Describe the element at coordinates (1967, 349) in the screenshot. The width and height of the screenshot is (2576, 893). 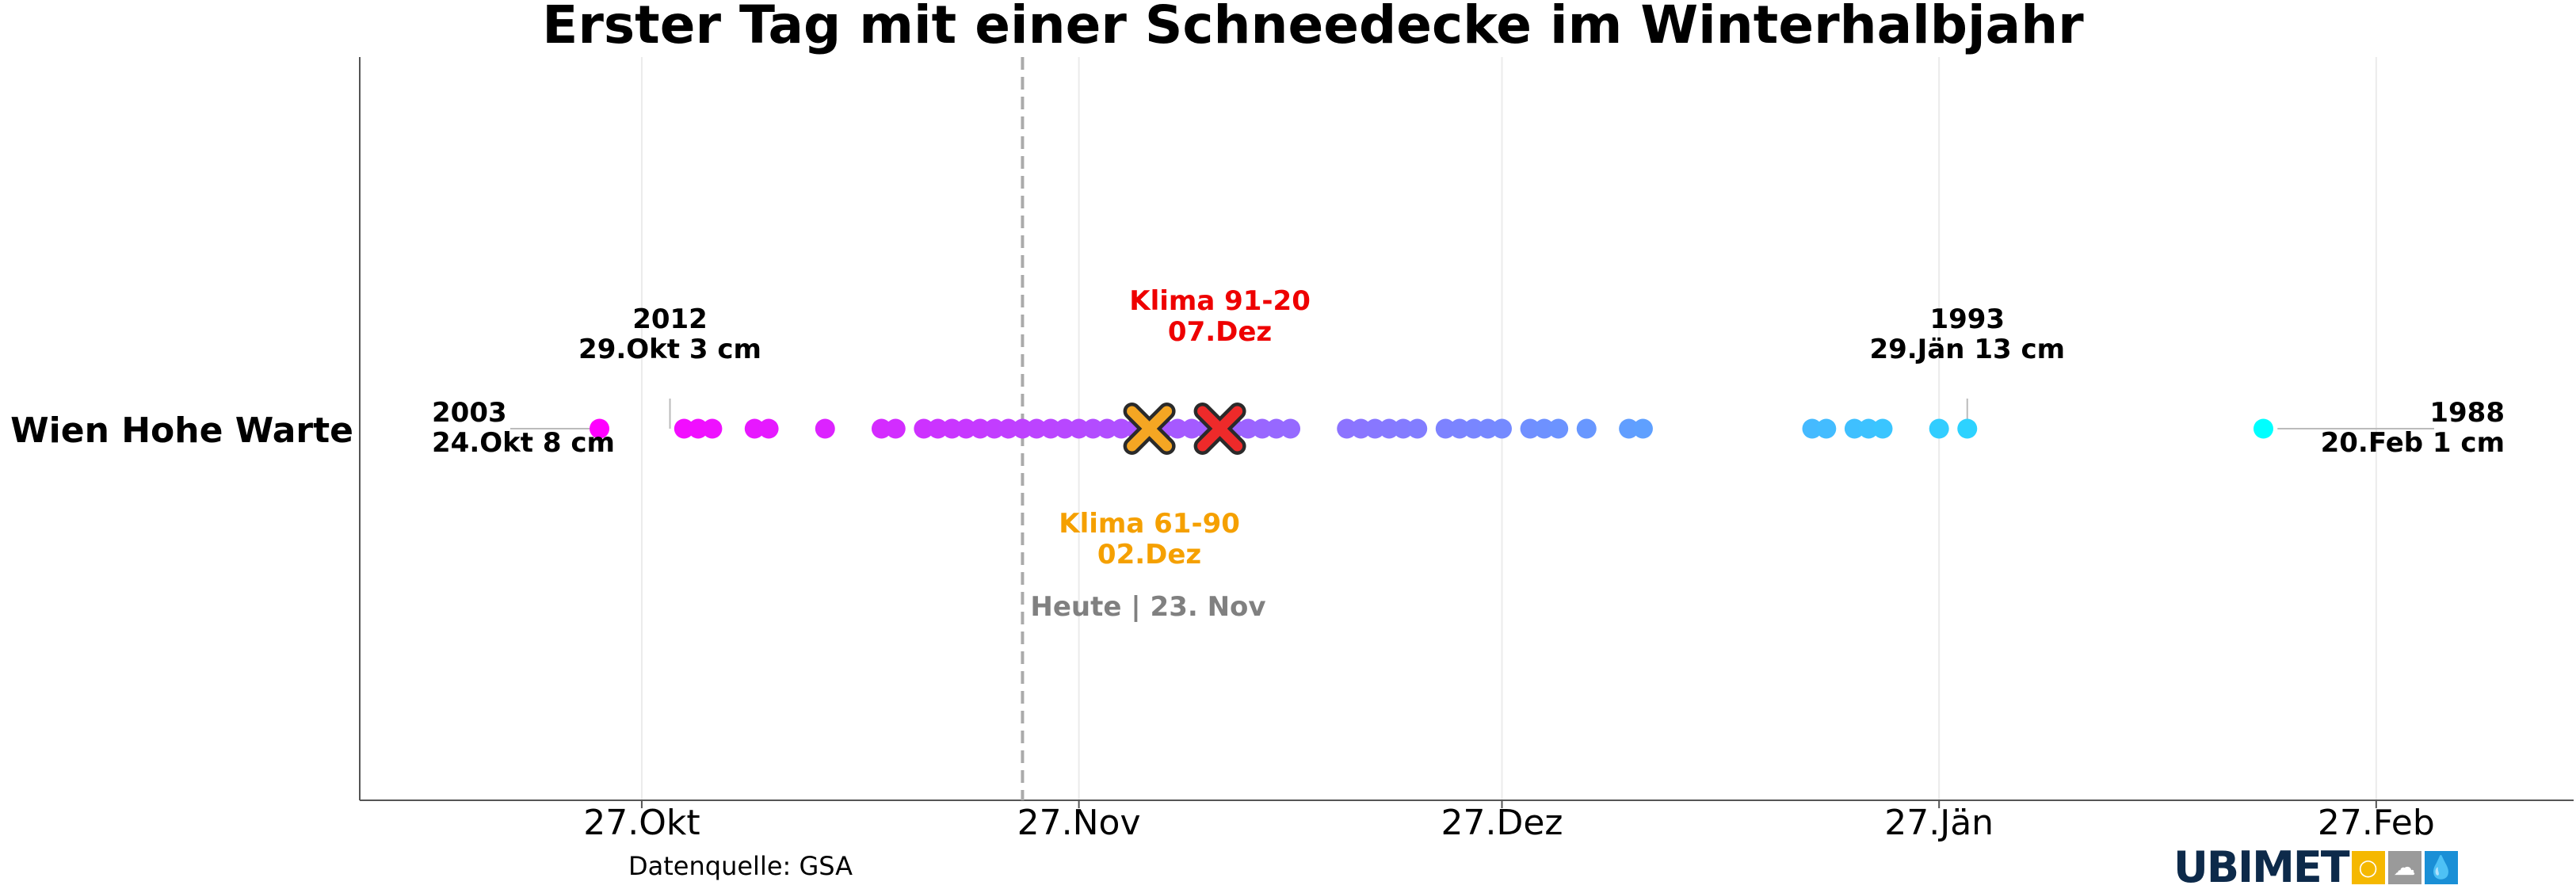
I see `annotation-detail: 29.Jän 13 cm` at that location.